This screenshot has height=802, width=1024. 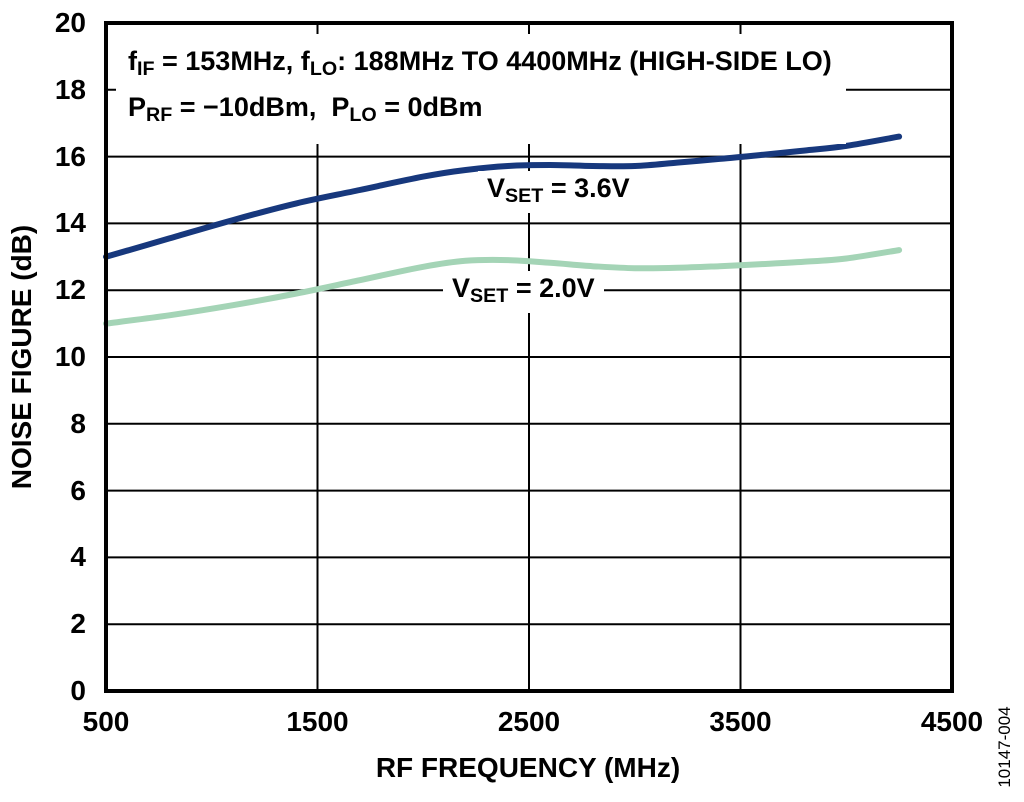 What do you see at coordinates (132, 61) in the screenshot?
I see `text-segment: f` at bounding box center [132, 61].